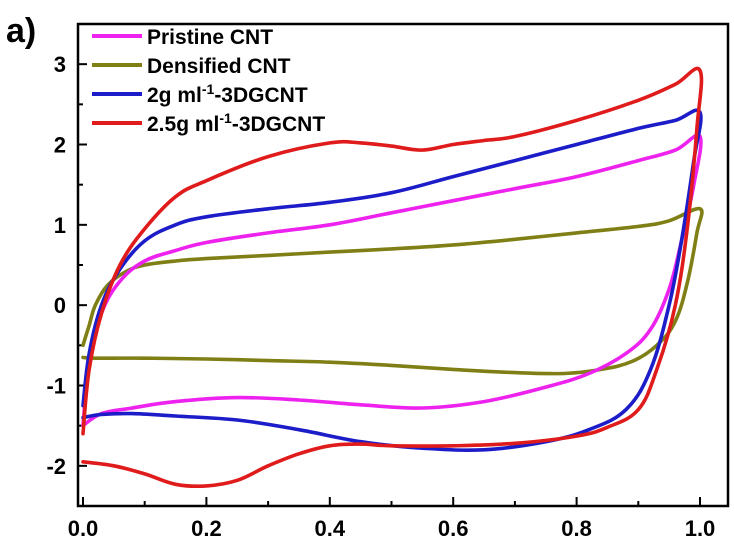  What do you see at coordinates (21, 31) in the screenshot?
I see `panel-label: a)` at bounding box center [21, 31].